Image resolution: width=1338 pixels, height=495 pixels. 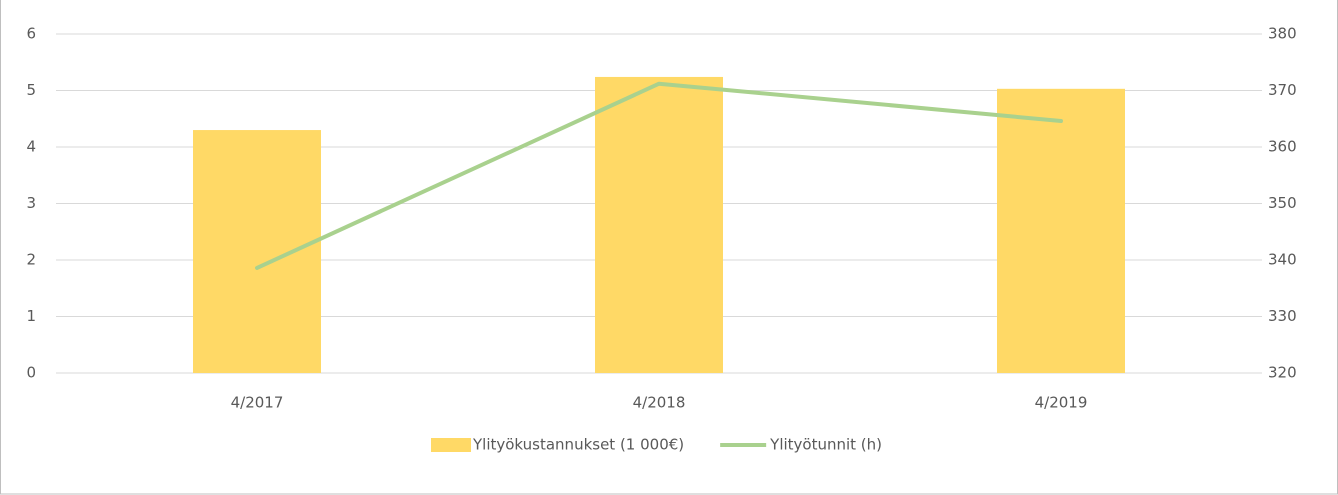 I want to click on y-tick-label: 0, so click(x=31, y=373).